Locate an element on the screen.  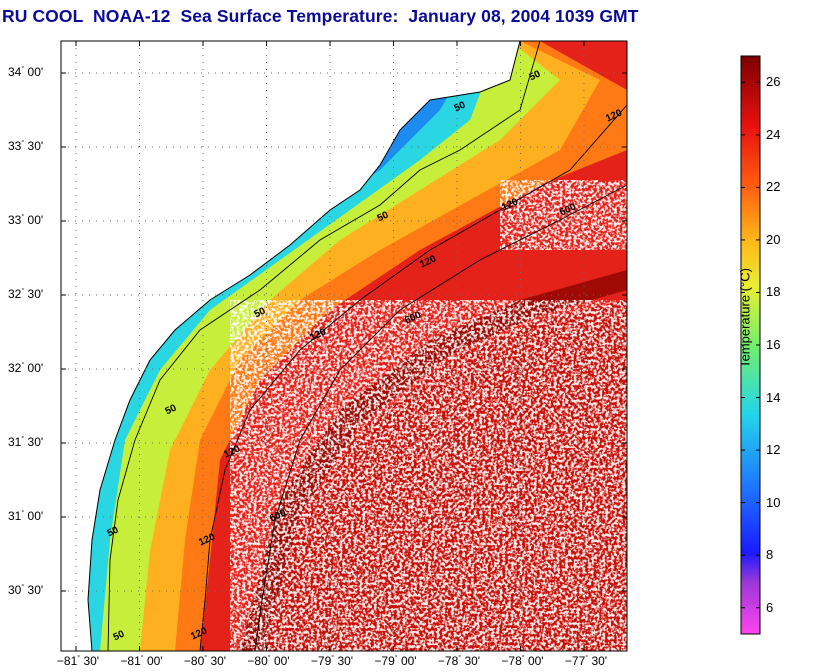
lon-label: −77° 30' is located at coordinates (586, 661).